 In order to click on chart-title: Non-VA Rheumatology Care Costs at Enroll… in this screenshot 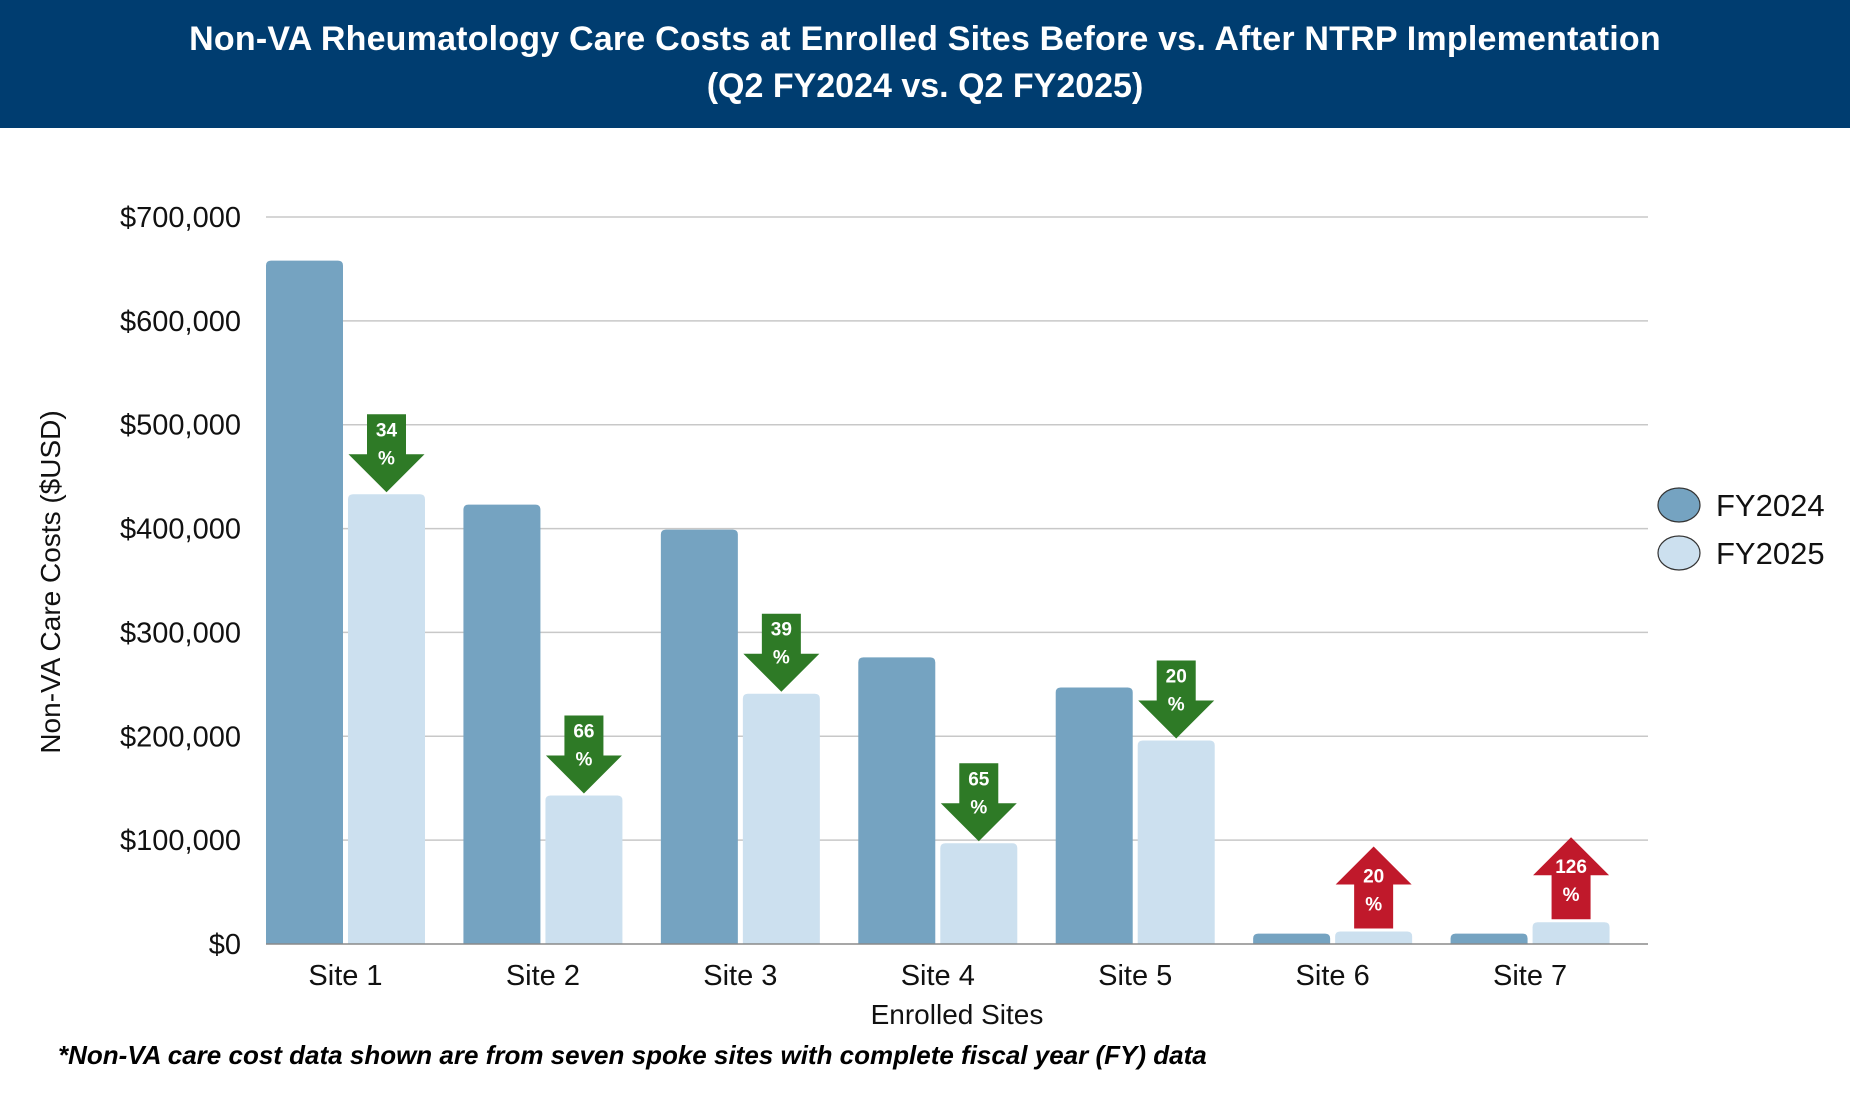, I will do `click(925, 39)`.